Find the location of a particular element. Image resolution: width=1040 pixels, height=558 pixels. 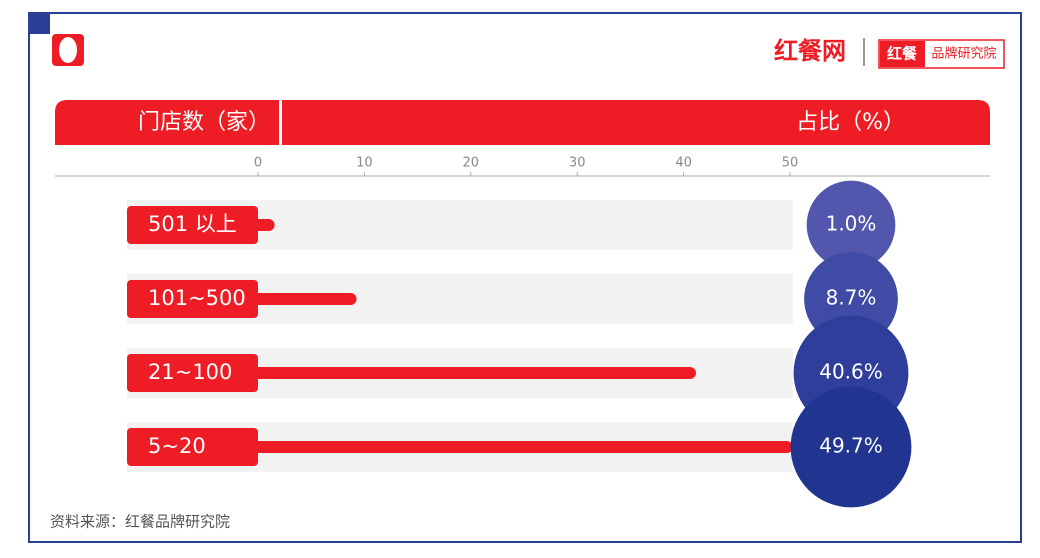

institute-text: 品牌研究院 is located at coordinates (963, 54).